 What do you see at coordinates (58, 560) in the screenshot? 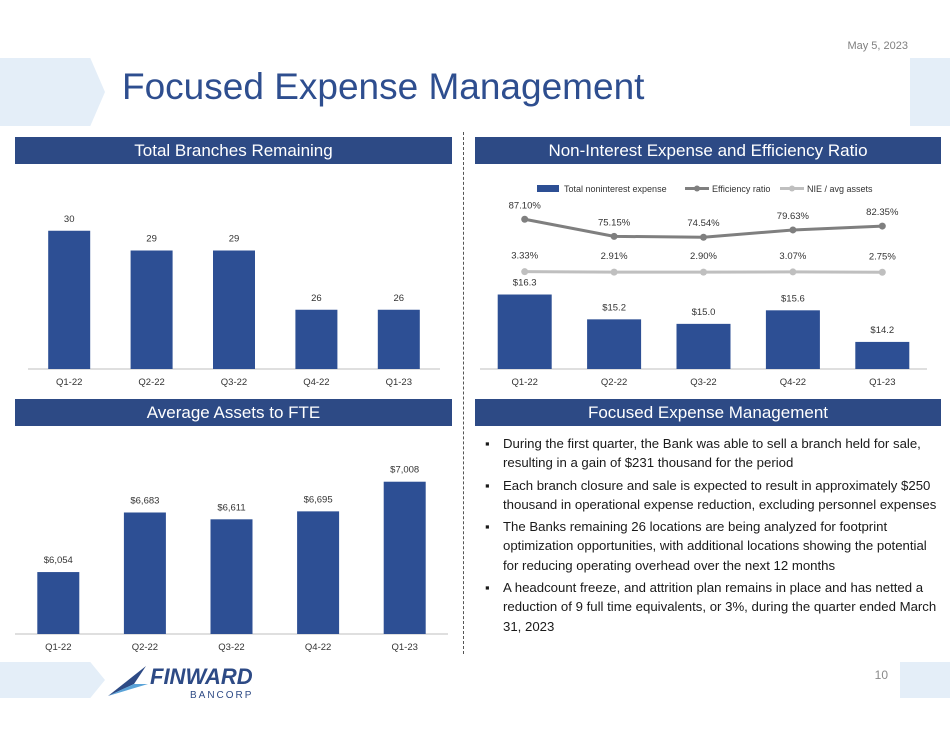
I see `bar-data-label: $6,054` at bounding box center [58, 560].